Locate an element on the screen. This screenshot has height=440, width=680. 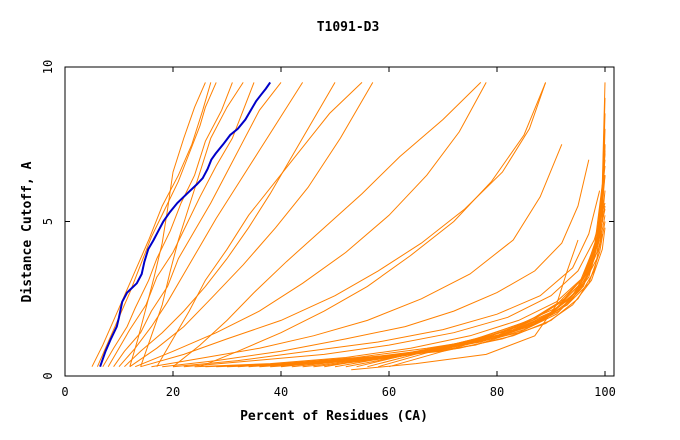
y-tick-label-0: 0 is located at coordinates (48, 375).